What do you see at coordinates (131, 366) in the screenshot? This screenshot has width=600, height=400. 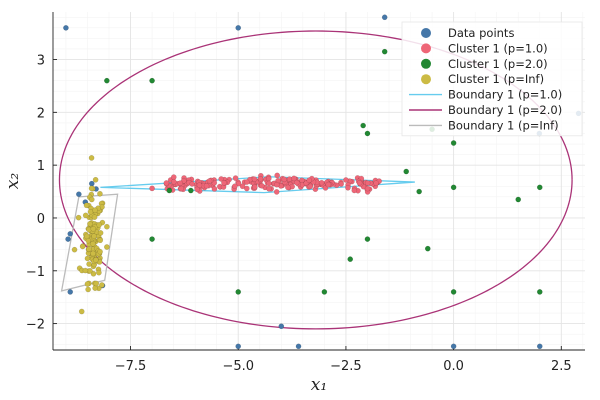 I see `x-tick-label: −7.5` at bounding box center [131, 366].